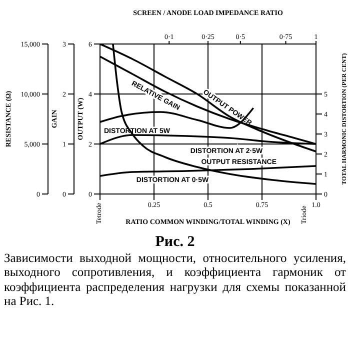  I want to click on text: Рис. 2, so click(175, 242).